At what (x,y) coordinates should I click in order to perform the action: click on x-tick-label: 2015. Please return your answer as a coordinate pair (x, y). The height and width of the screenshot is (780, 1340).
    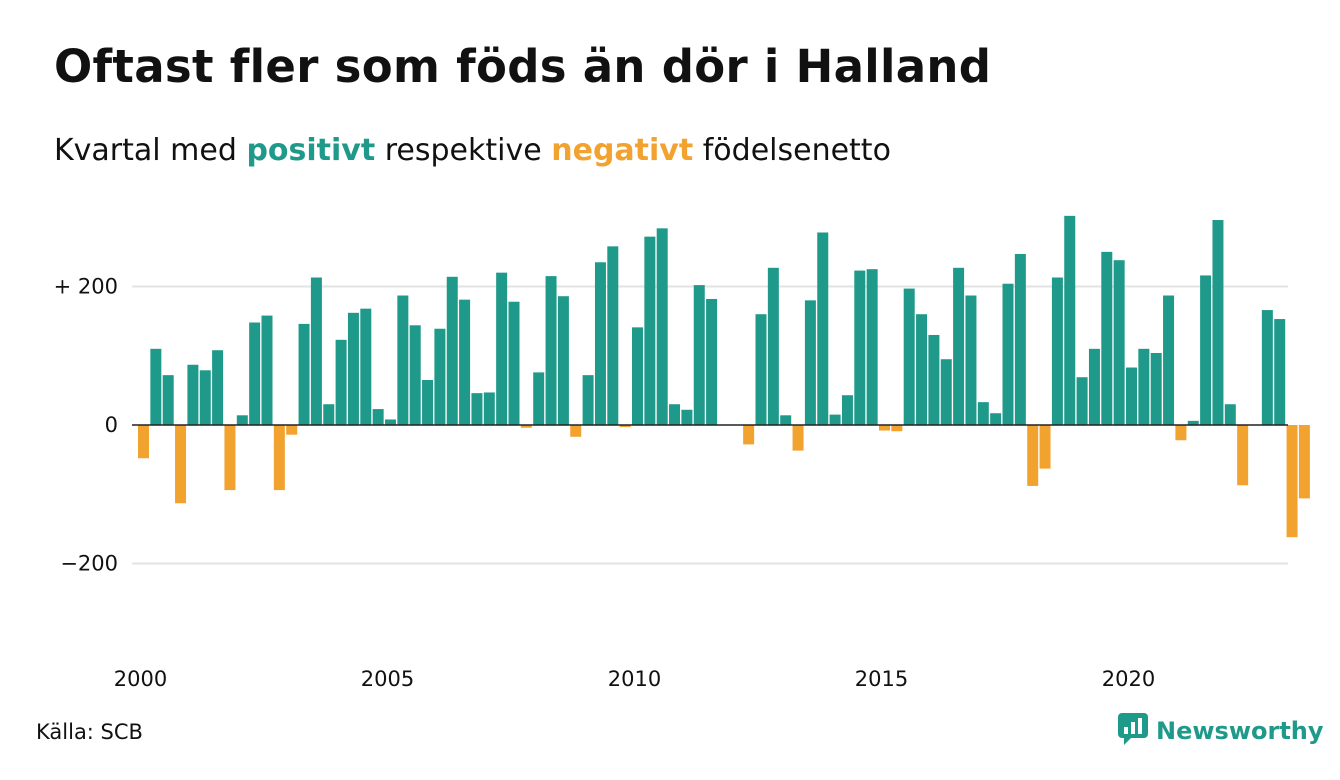
    Looking at the image, I should click on (881, 679).